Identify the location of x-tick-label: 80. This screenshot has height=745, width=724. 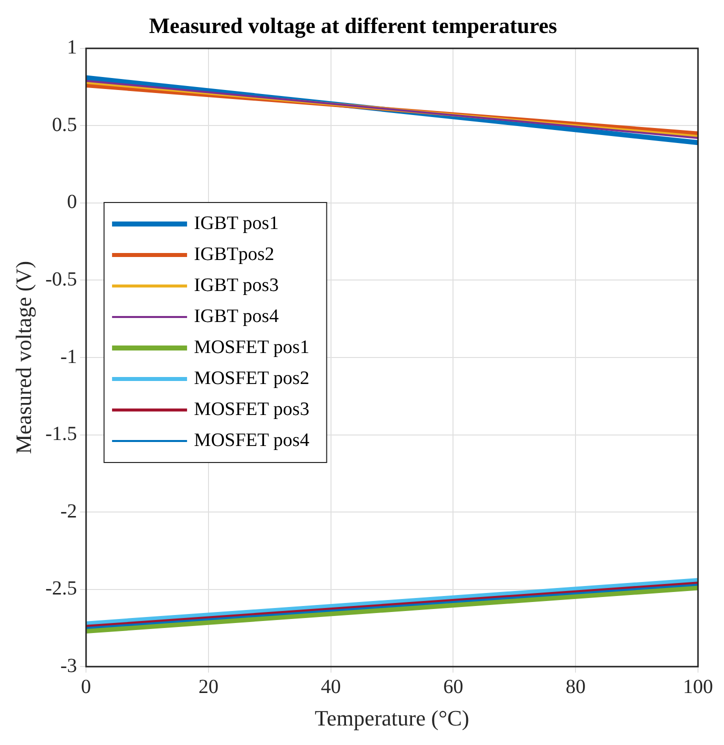
(576, 687).